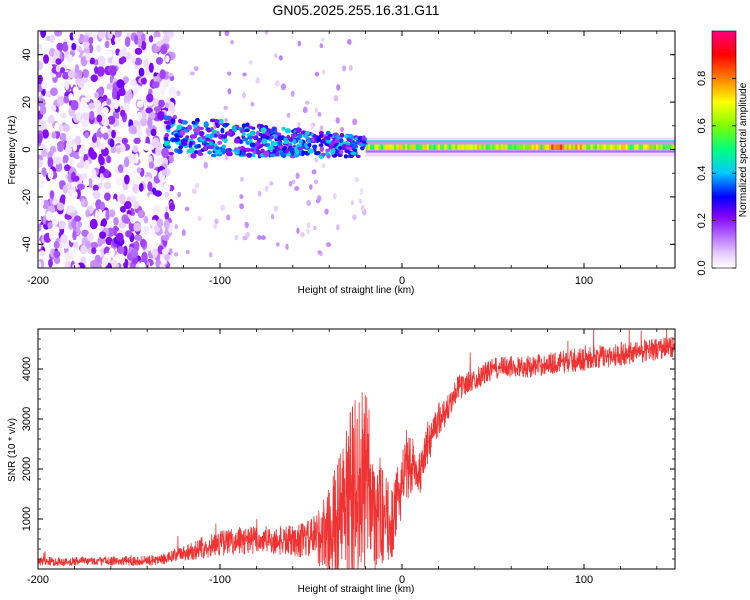  What do you see at coordinates (402, 580) in the screenshot?
I see `x-tick-label: 0` at bounding box center [402, 580].